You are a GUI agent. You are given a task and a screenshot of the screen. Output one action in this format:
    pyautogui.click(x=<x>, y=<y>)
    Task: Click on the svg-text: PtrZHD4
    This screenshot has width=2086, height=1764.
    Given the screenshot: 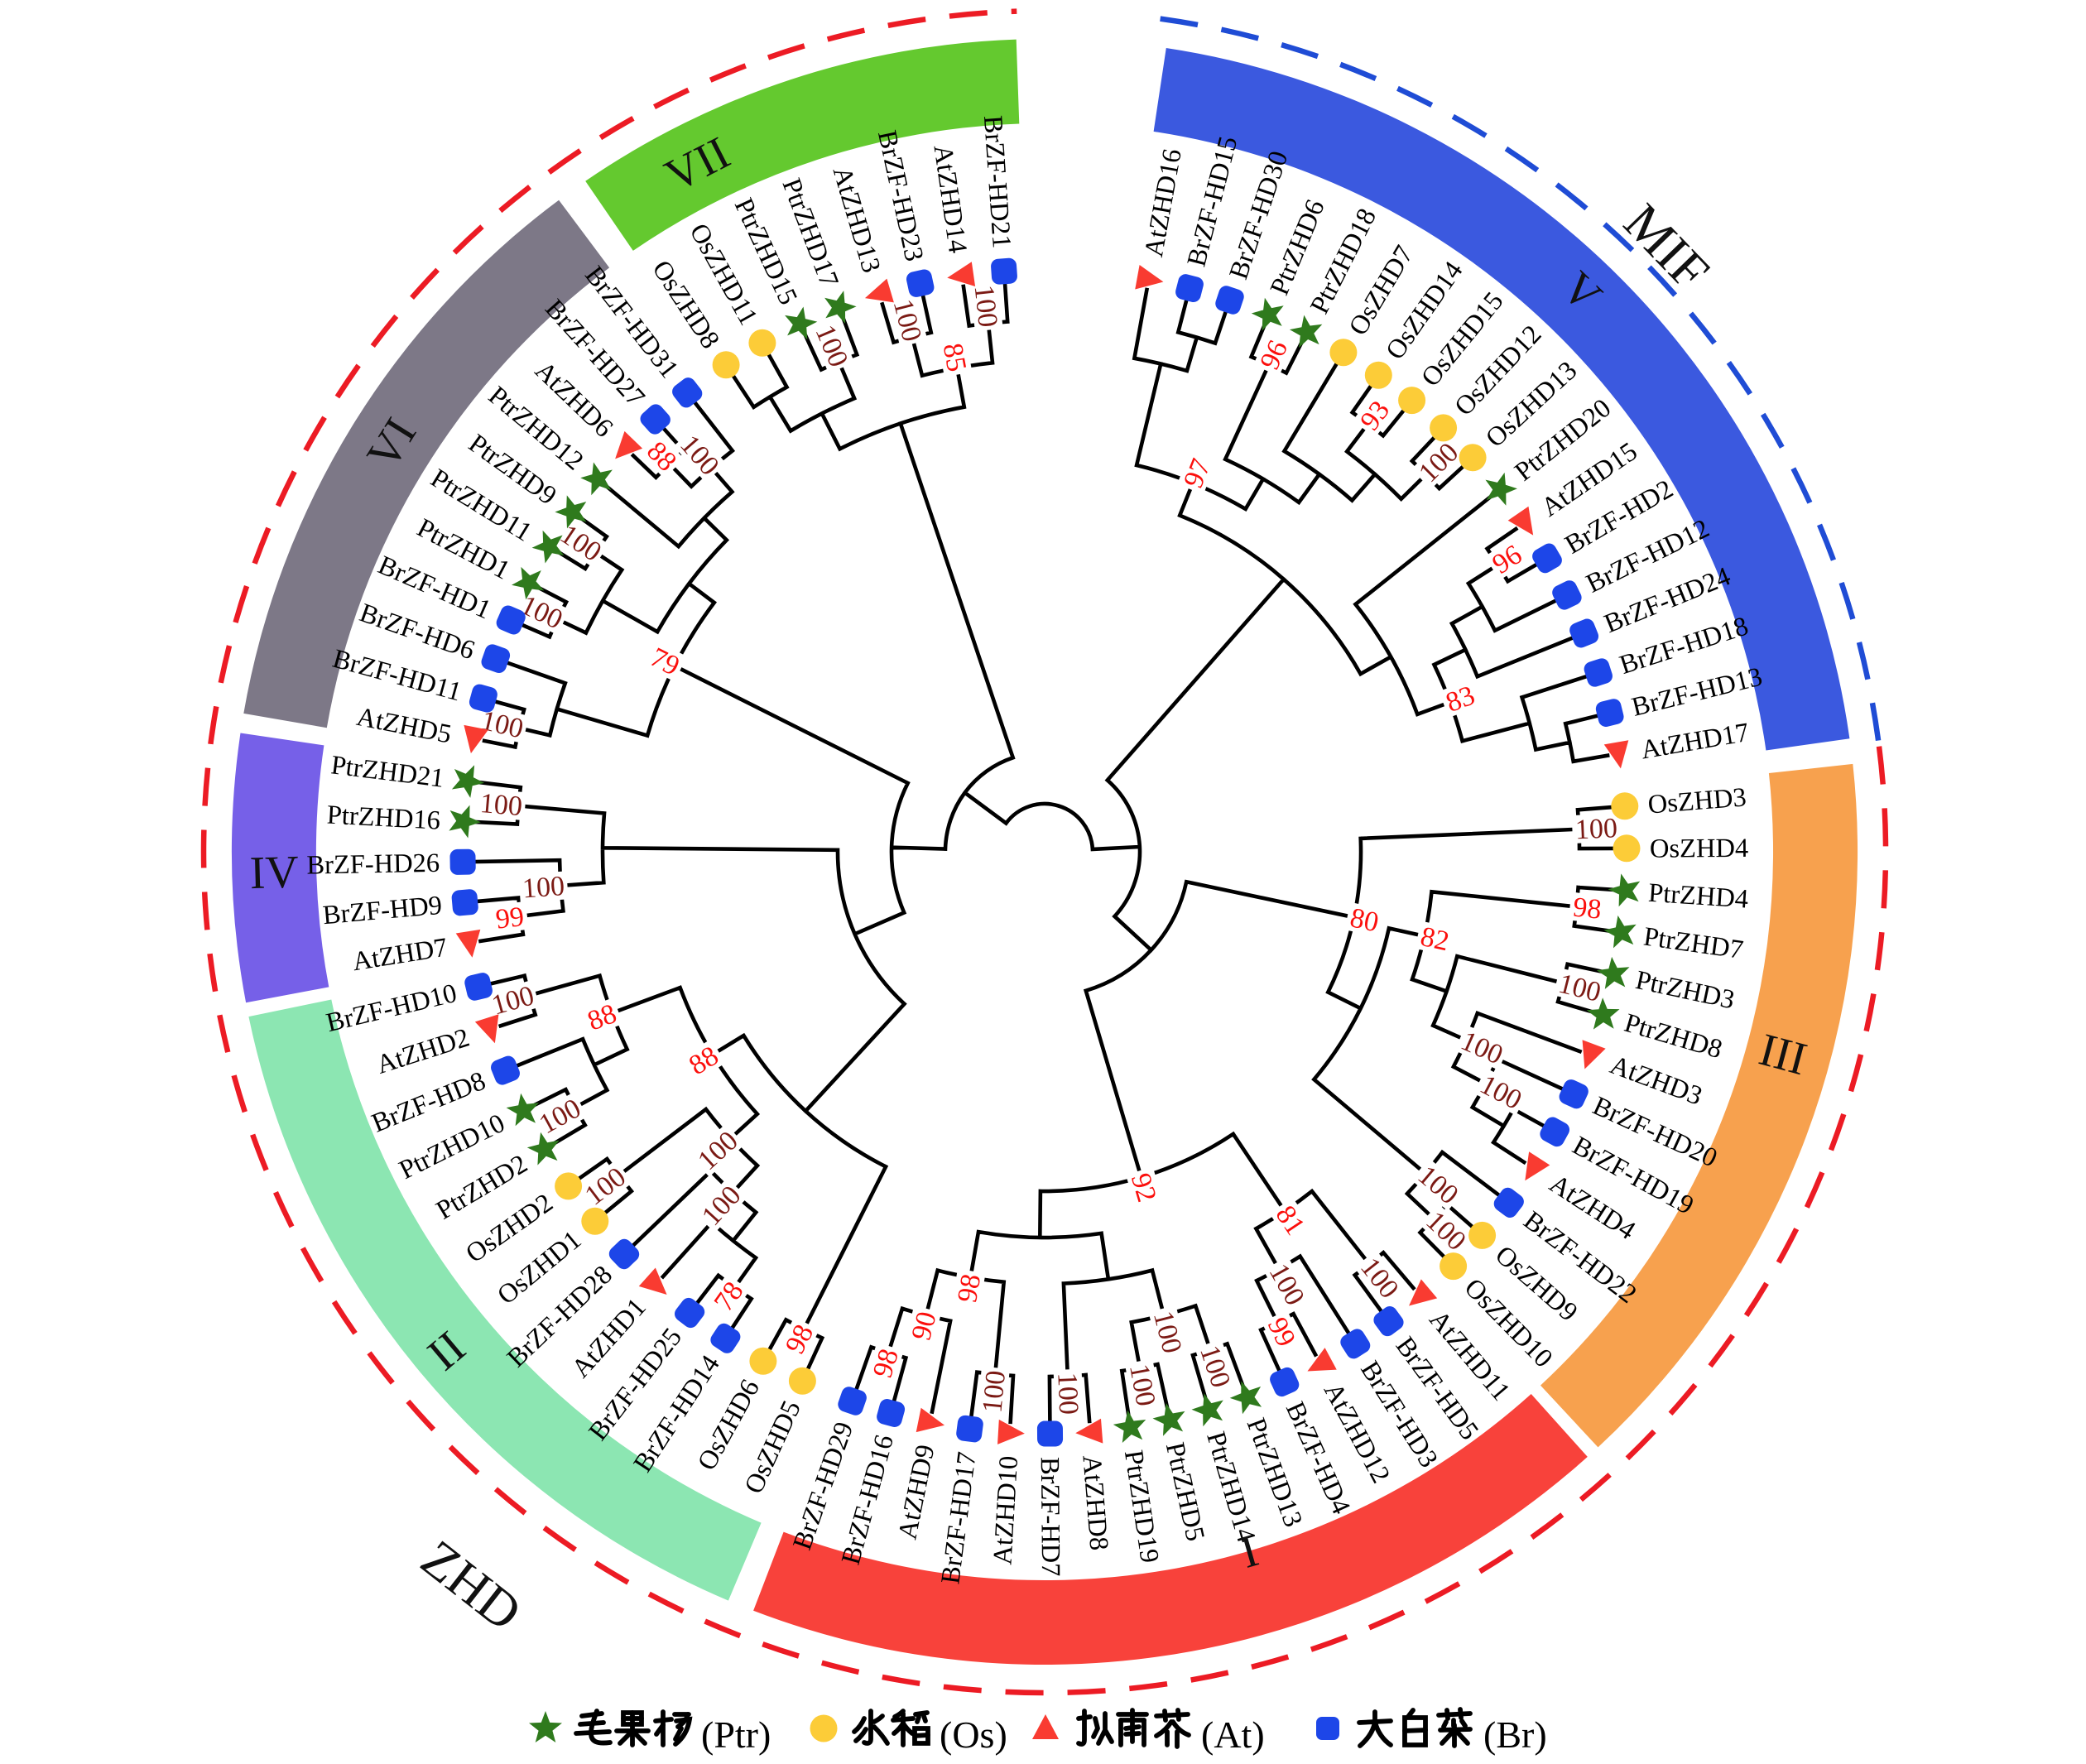 What is the action you would take?
    pyautogui.click(x=1698, y=896)
    